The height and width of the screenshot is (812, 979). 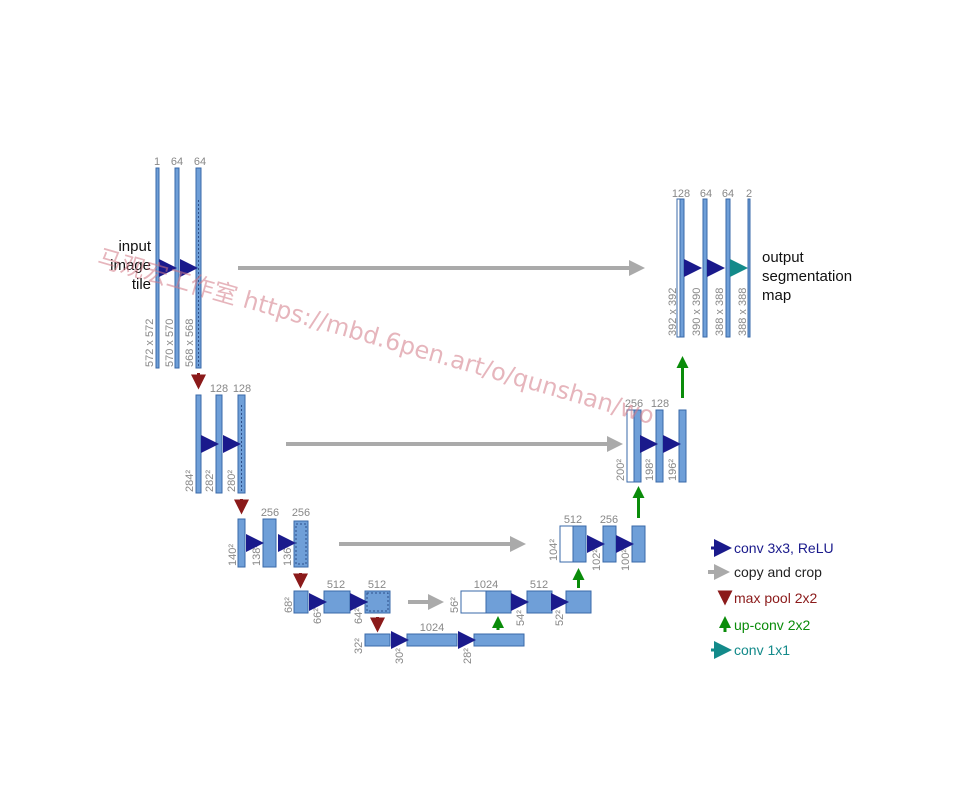 What do you see at coordinates (697, 312) in the screenshot?
I see `size-label: 390 x 390` at bounding box center [697, 312].